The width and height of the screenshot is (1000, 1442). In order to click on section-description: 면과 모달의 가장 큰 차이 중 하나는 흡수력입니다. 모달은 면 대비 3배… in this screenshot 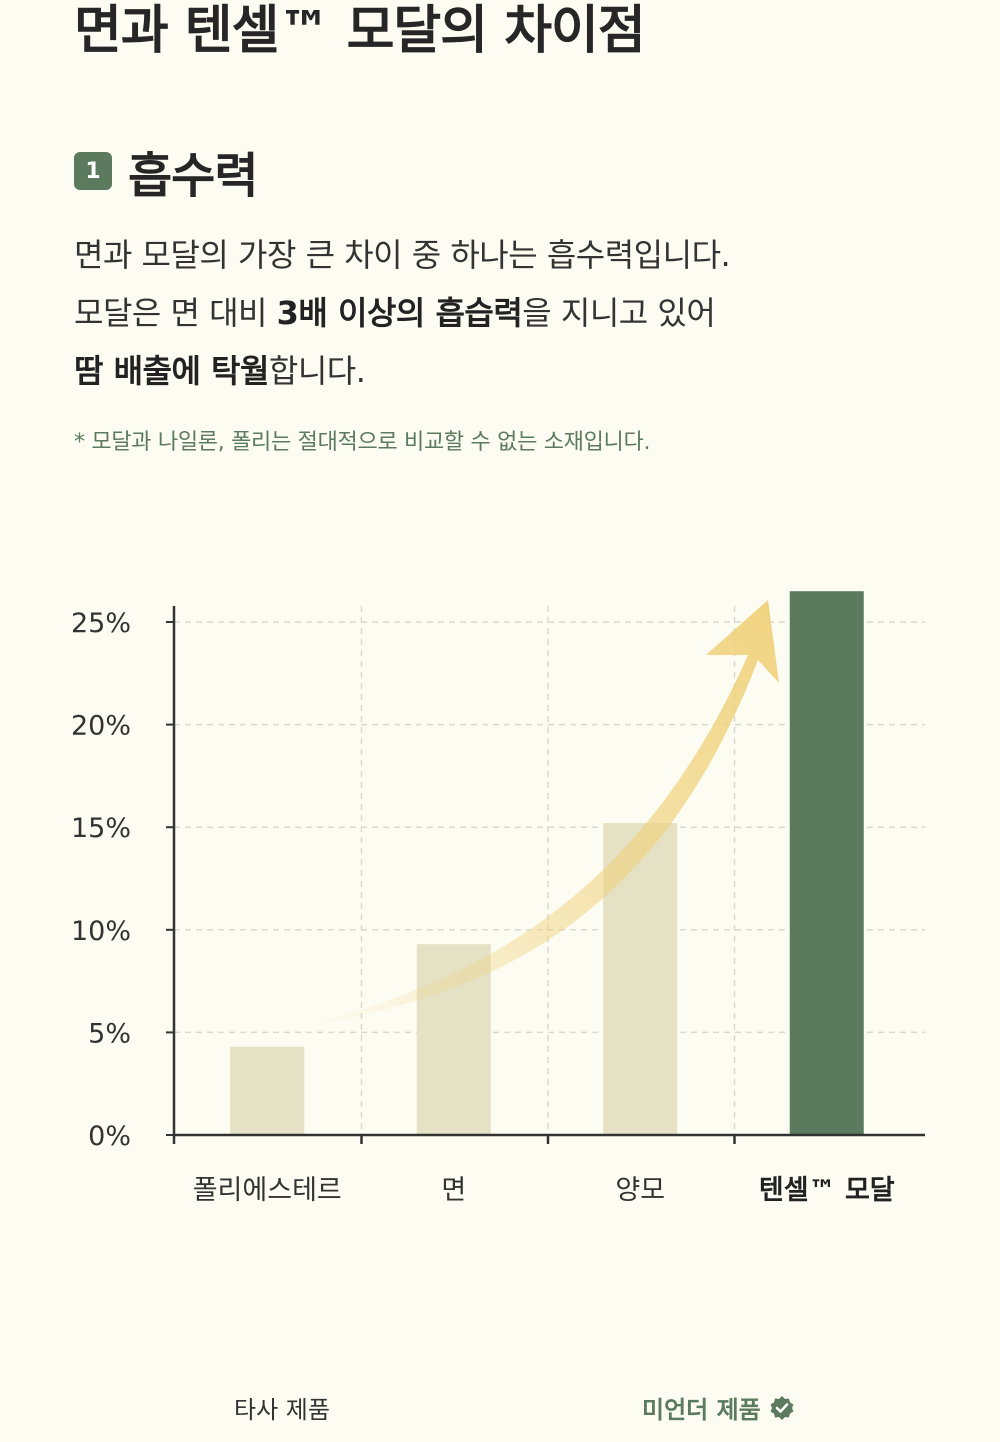, I will do `click(402, 313)`.